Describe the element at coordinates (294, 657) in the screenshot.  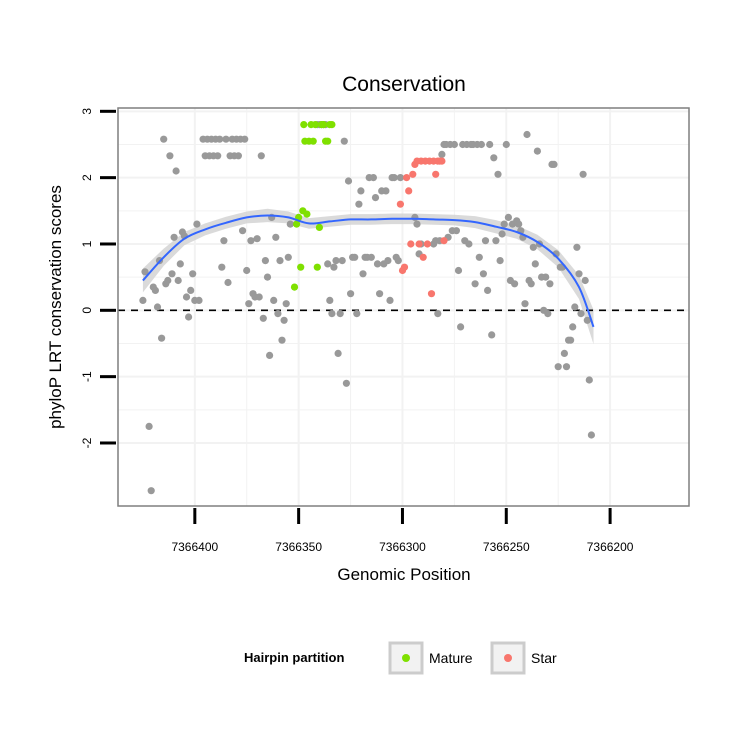
I see `legend-title: Hairpin partition` at that location.